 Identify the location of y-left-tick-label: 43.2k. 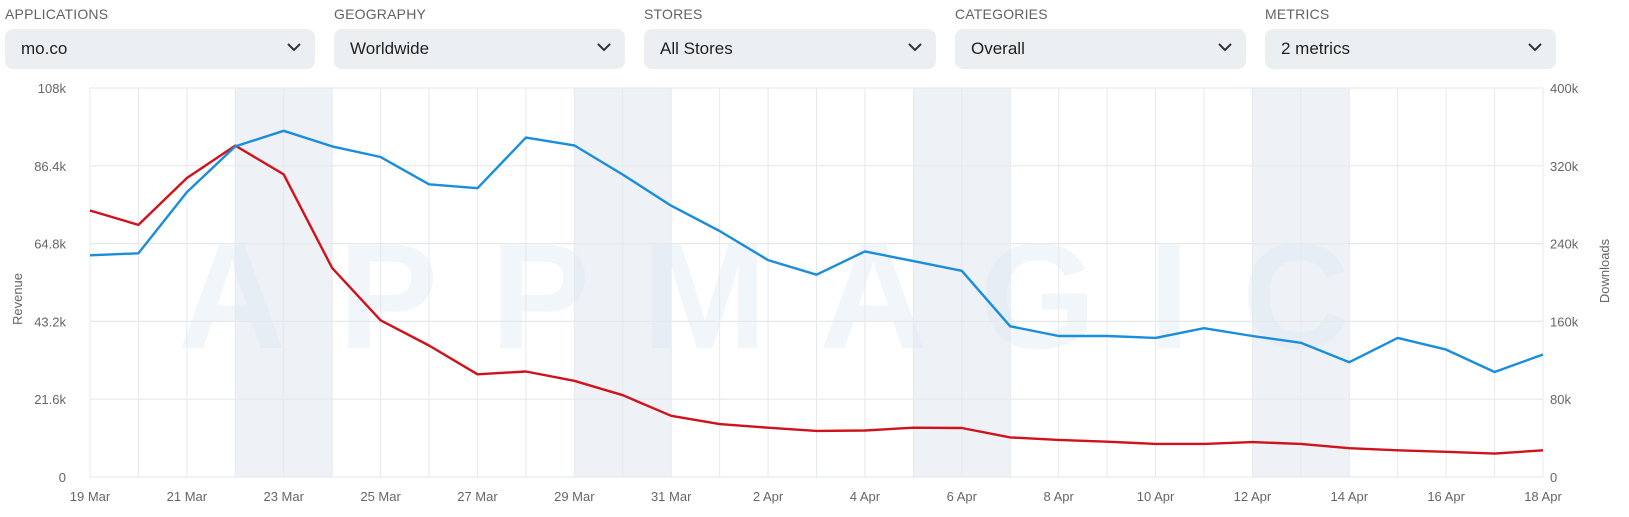
(50, 321).